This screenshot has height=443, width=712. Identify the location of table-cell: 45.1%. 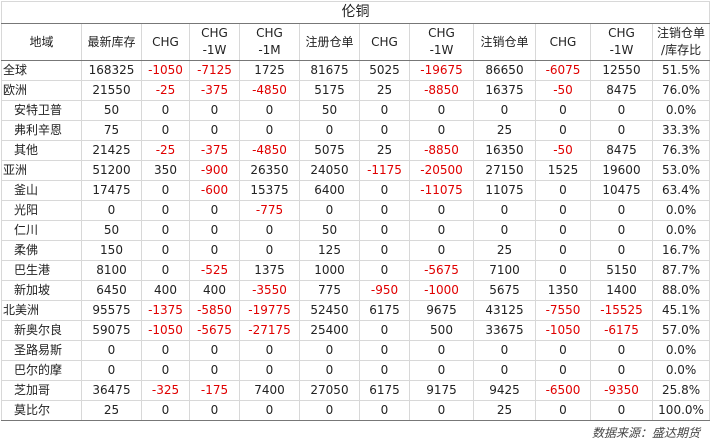
(681, 310).